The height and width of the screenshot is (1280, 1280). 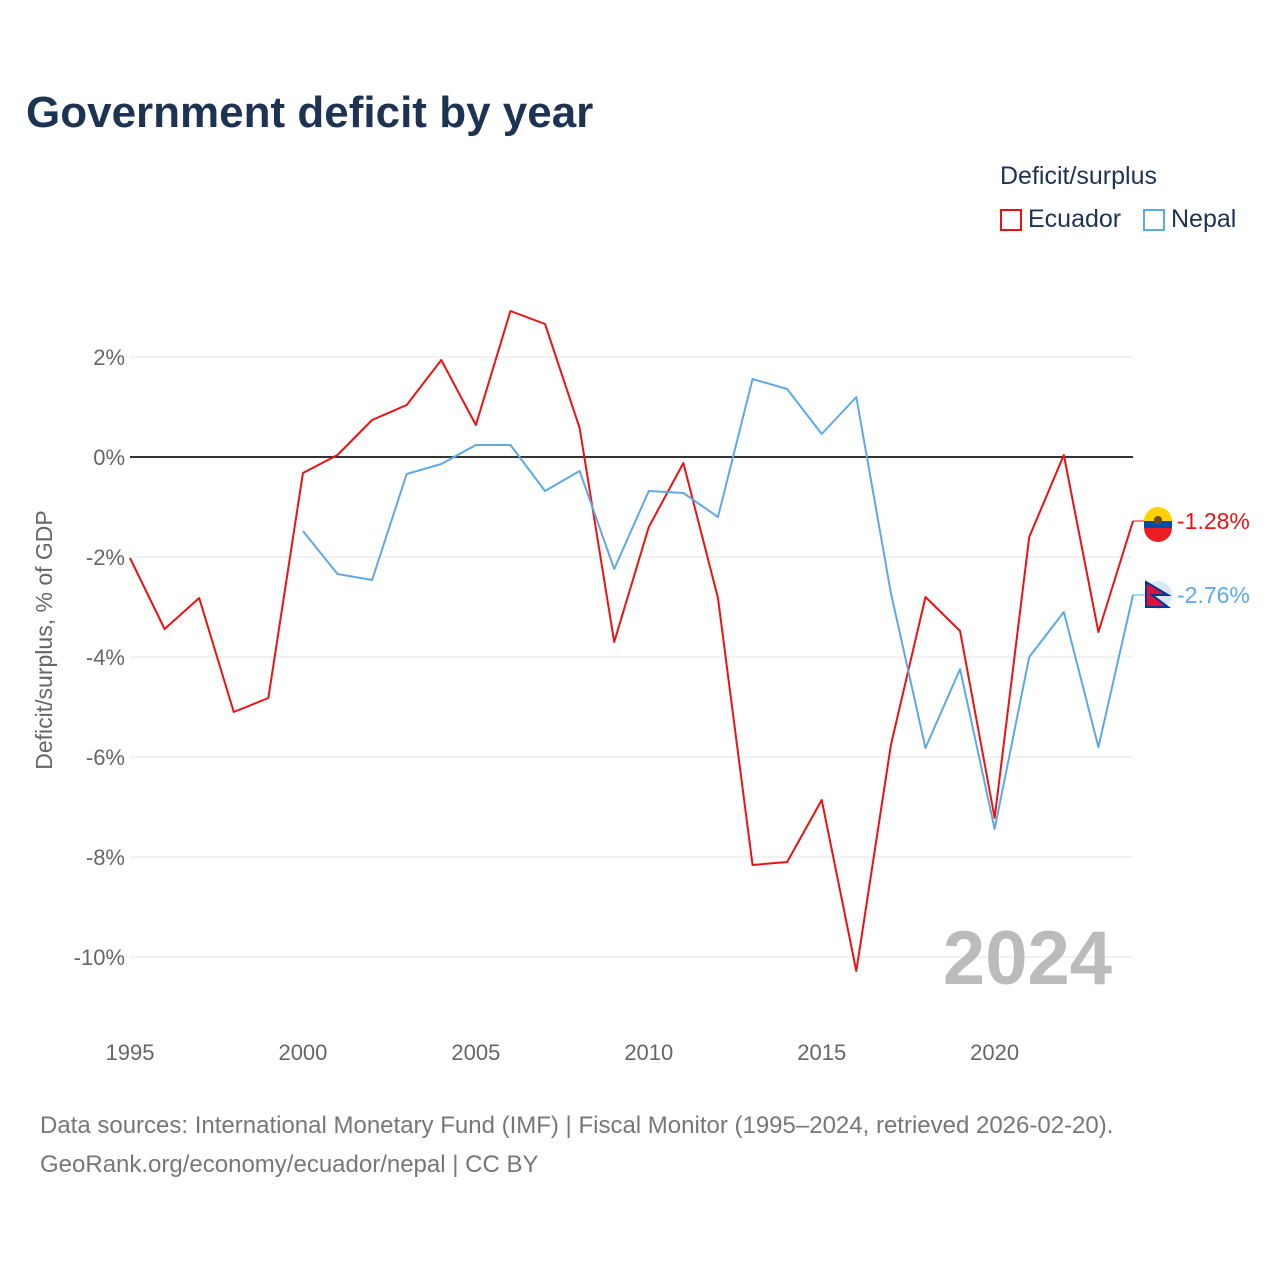 I want to click on x-tick-label: 2010, so click(x=648, y=1052).